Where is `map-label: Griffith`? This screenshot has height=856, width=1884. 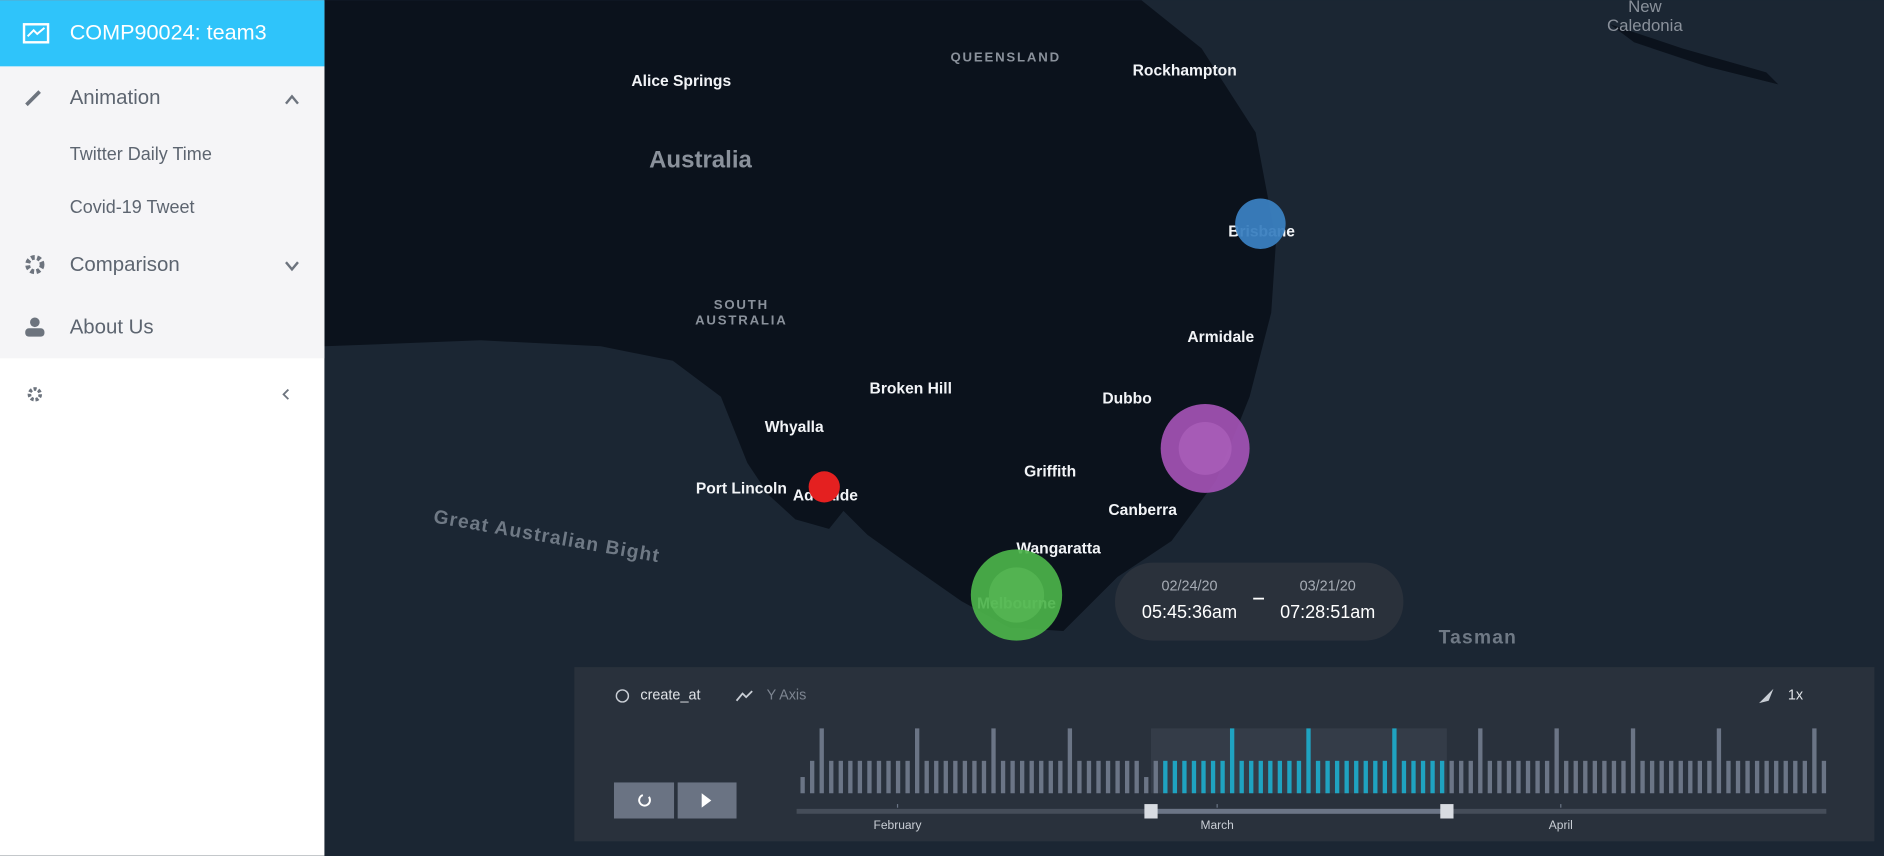 map-label: Griffith is located at coordinates (1050, 472).